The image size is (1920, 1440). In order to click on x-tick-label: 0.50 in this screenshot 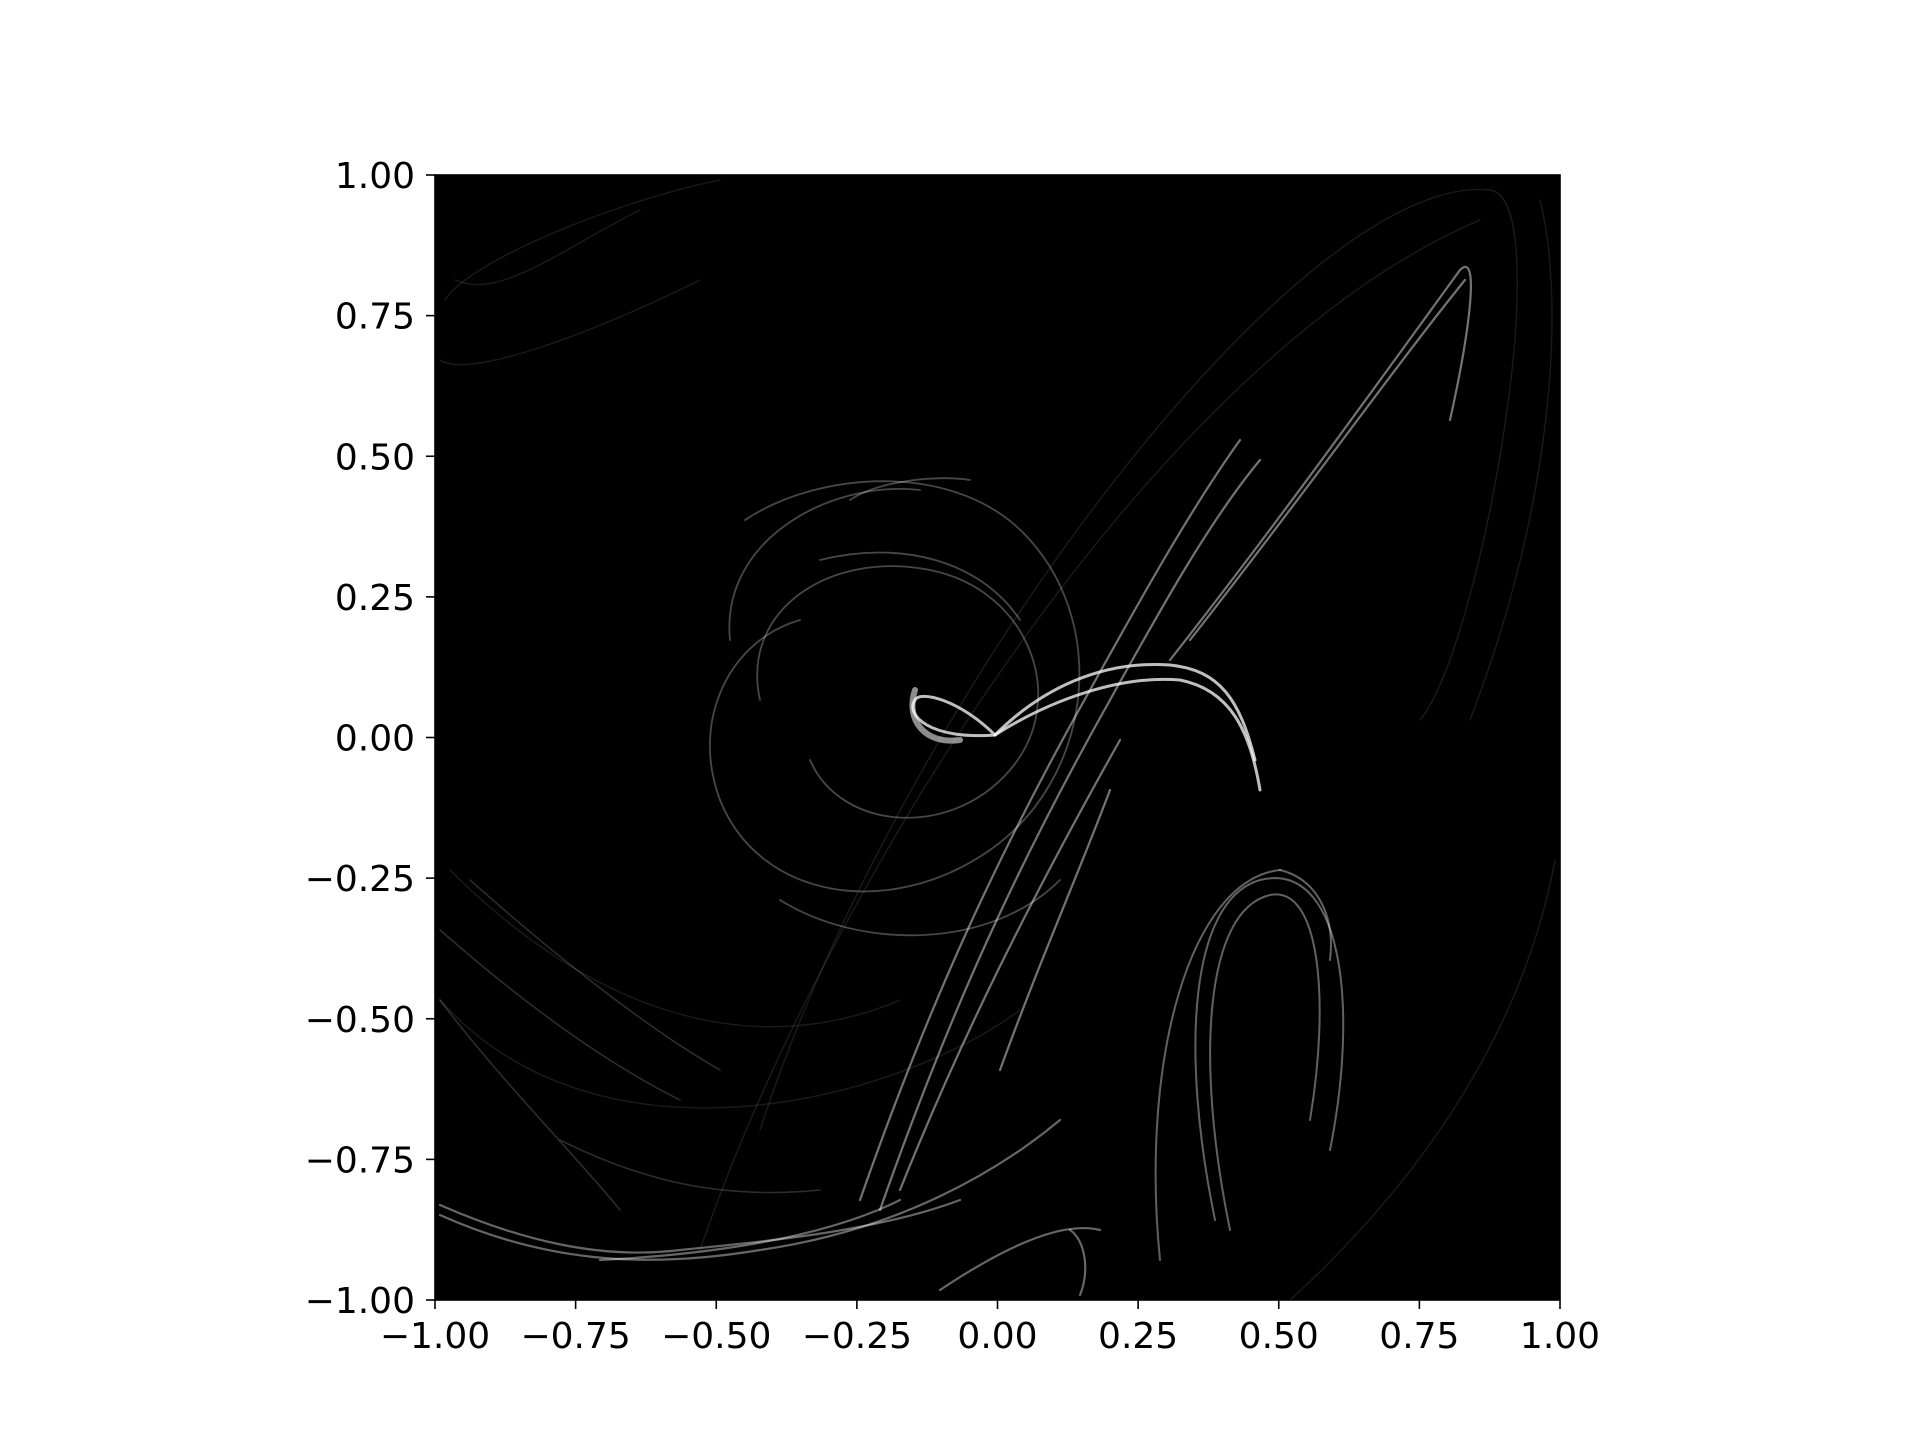, I will do `click(1279, 1336)`.